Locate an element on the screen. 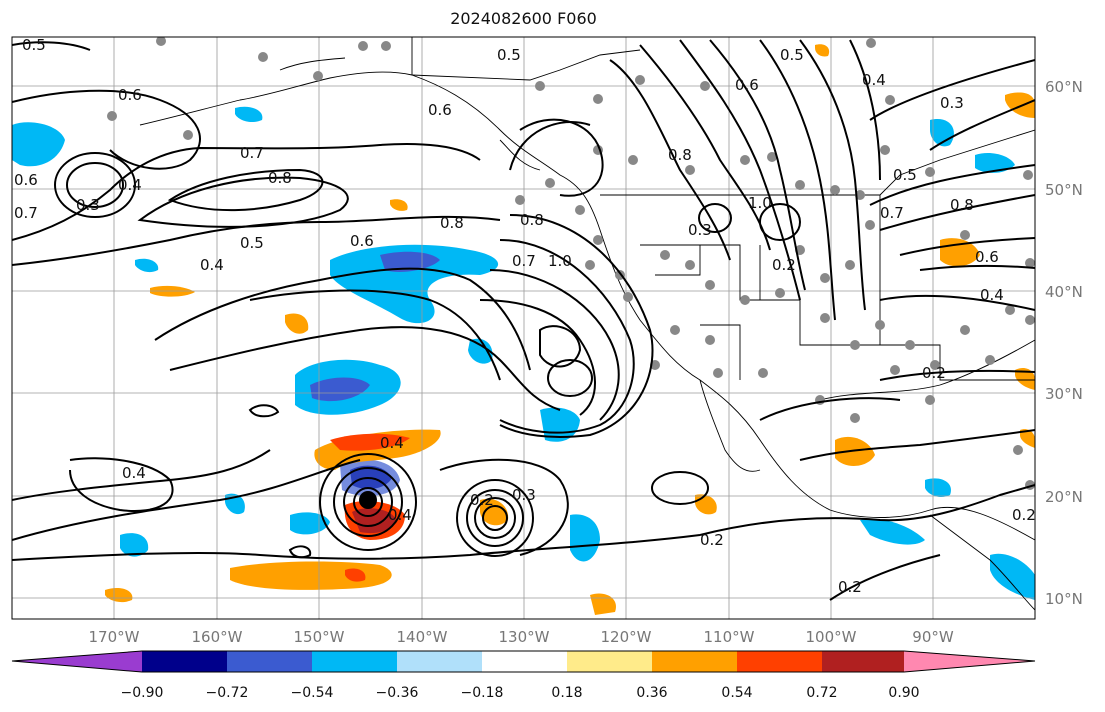  lon-label: 130°W is located at coordinates (524, 637).